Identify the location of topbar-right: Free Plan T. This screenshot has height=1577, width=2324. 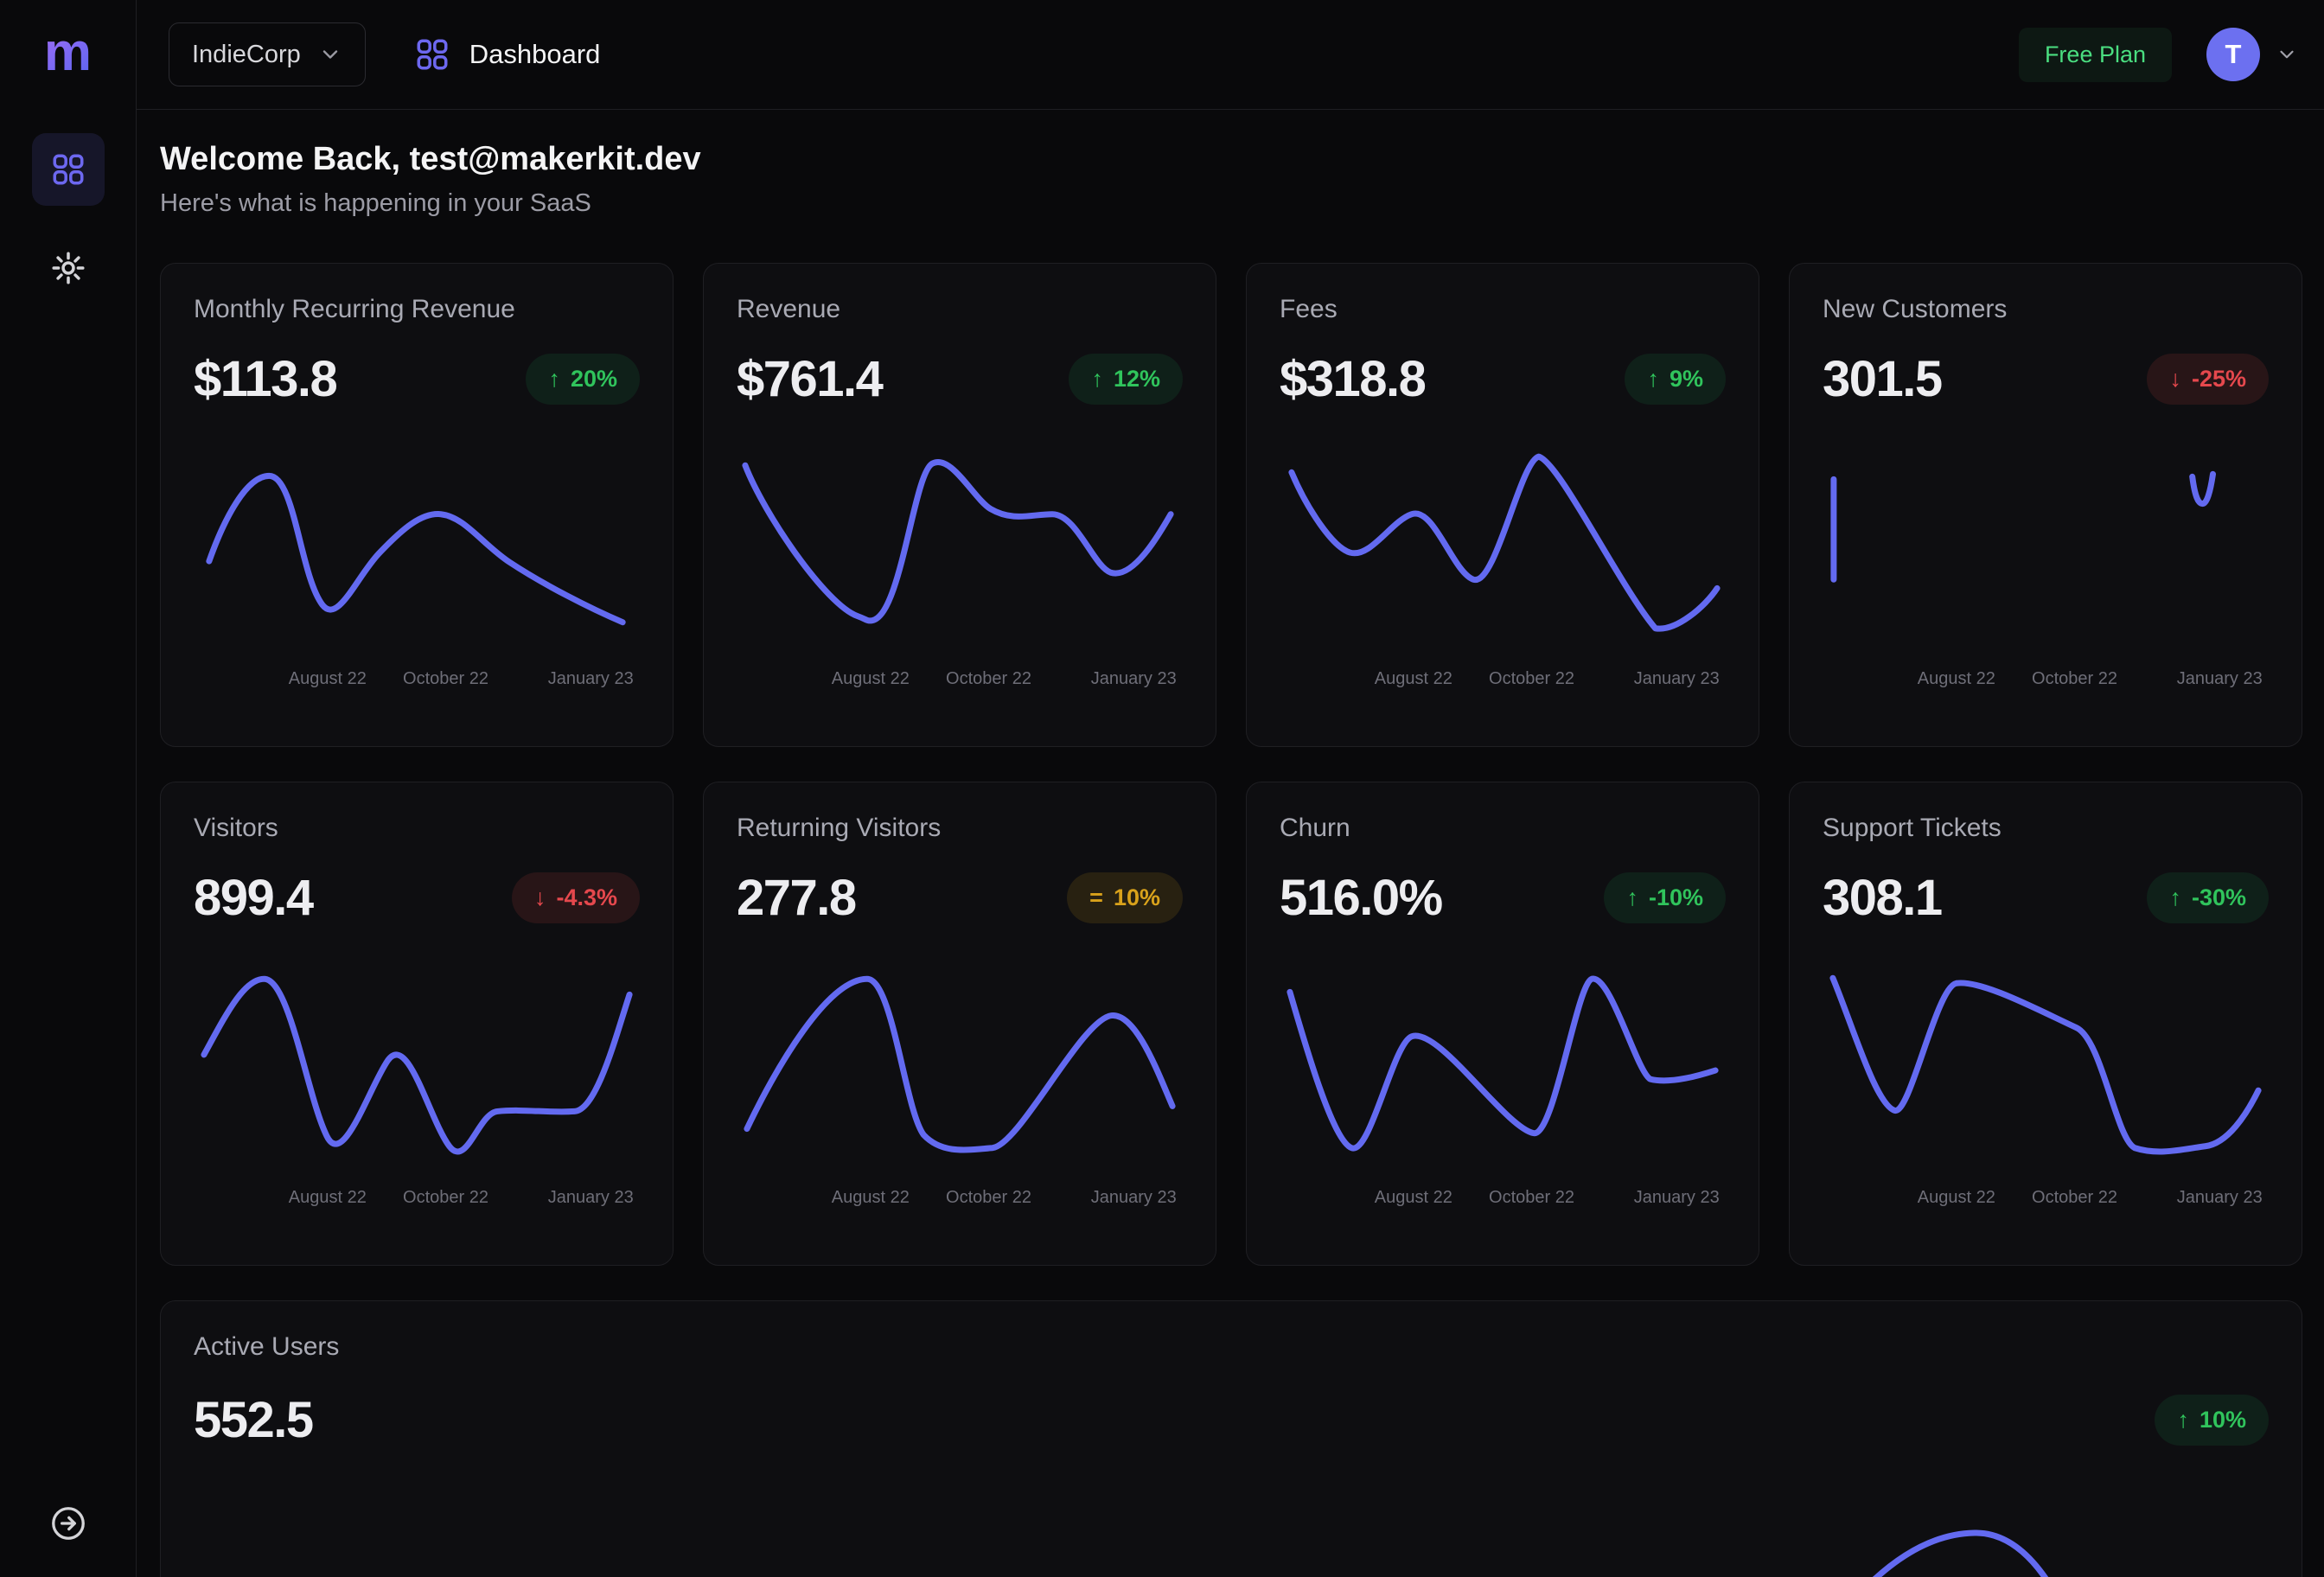
(2158, 54).